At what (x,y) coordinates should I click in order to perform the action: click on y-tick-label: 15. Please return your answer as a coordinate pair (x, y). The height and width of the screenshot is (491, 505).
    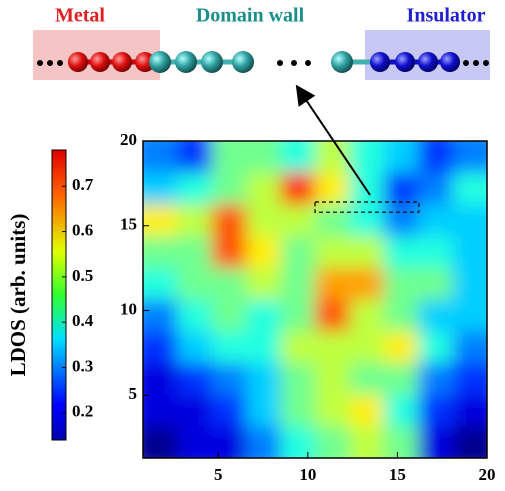
    Looking at the image, I should click on (128, 224).